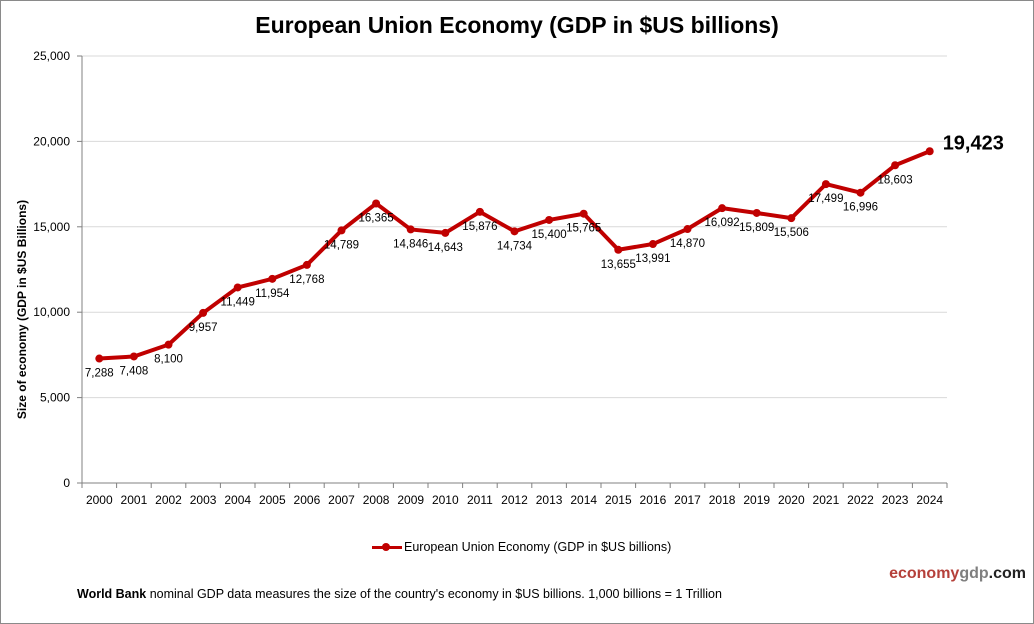 This screenshot has height=624, width=1034. Describe the element at coordinates (51, 227) in the screenshot. I see `y-tick-label: 15,000` at that location.